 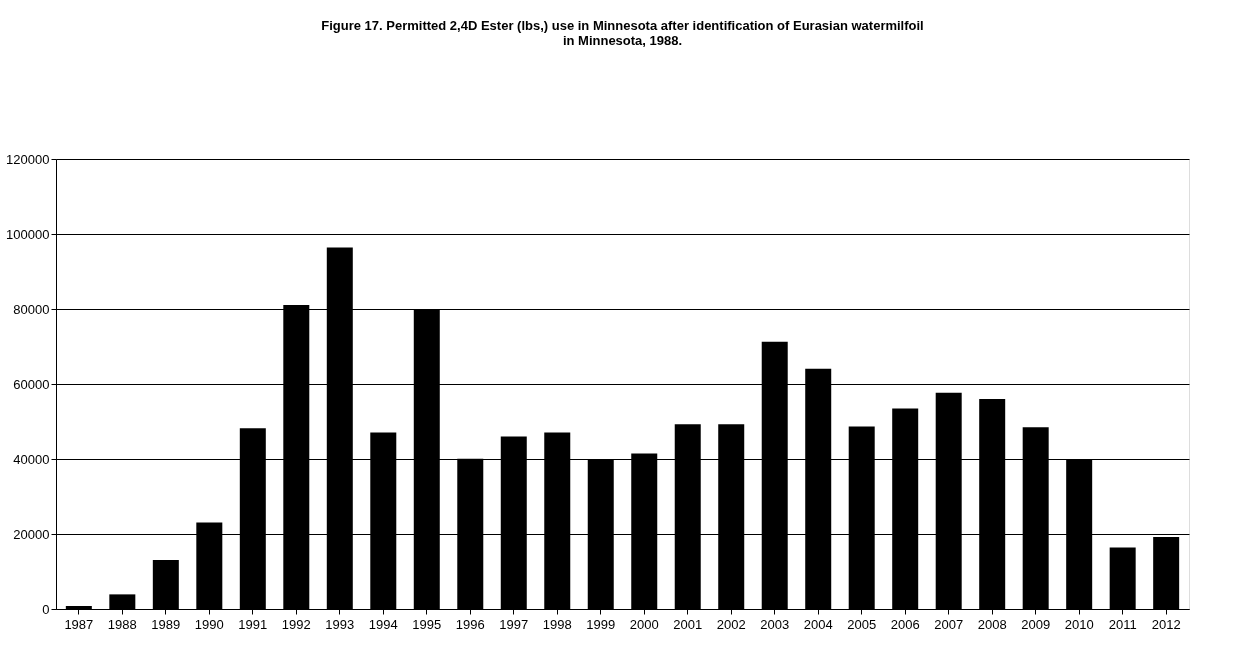 What do you see at coordinates (28, 159) in the screenshot?
I see `y-tick-label: 120000` at bounding box center [28, 159].